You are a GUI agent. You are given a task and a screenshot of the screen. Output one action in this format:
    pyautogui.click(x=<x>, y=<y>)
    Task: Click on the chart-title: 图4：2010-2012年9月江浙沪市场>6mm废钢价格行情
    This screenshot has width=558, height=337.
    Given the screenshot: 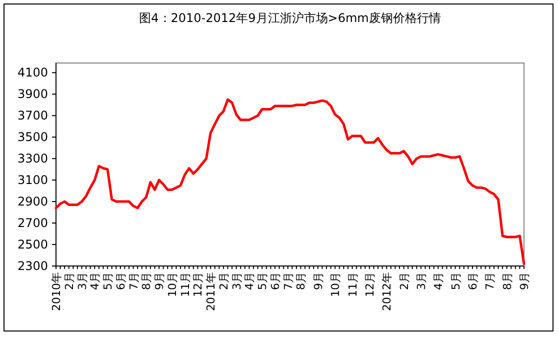 What is the action you would take?
    pyautogui.click(x=290, y=18)
    